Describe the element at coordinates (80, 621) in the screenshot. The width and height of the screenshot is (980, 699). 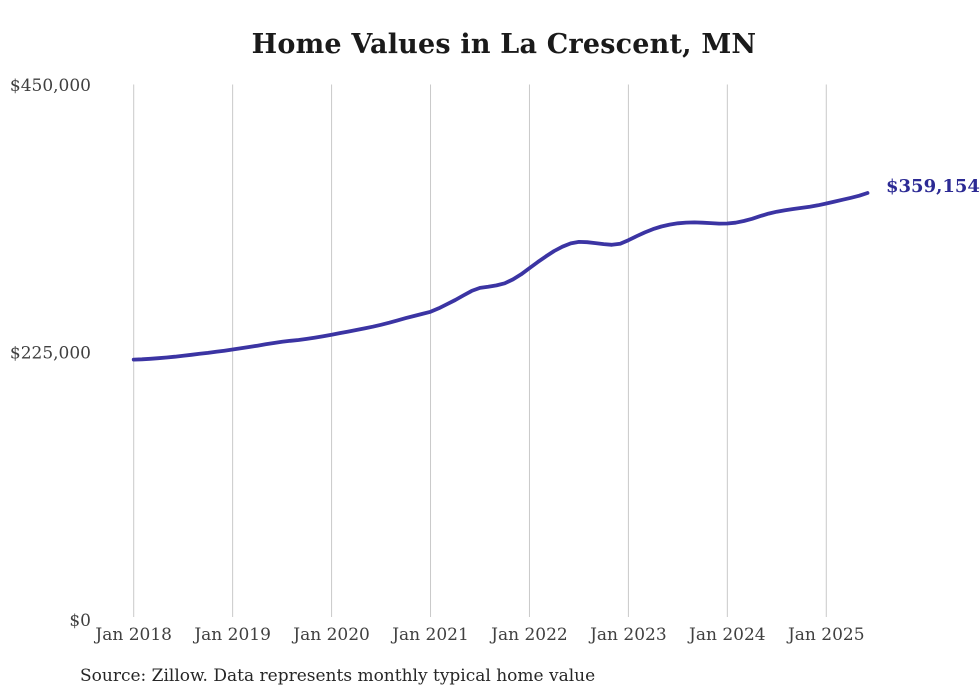
I see `y-tick-label-0: $0` at that location.